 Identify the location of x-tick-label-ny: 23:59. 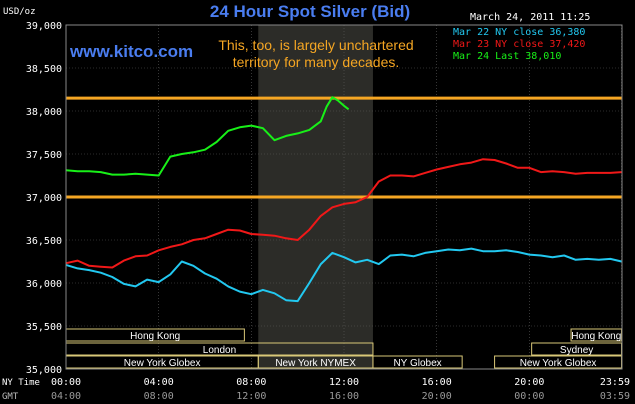
(615, 382).